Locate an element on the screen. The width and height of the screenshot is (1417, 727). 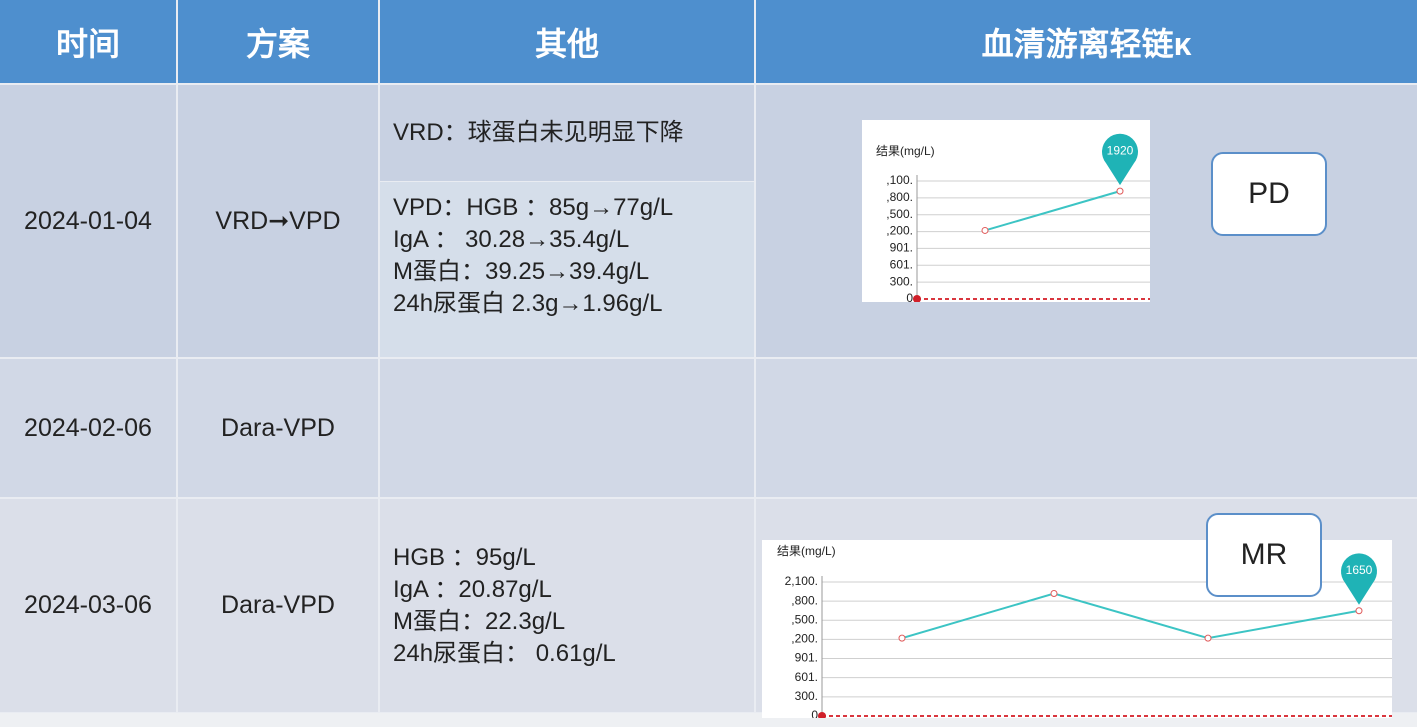
result-cell is located at coordinates (1086, 428).